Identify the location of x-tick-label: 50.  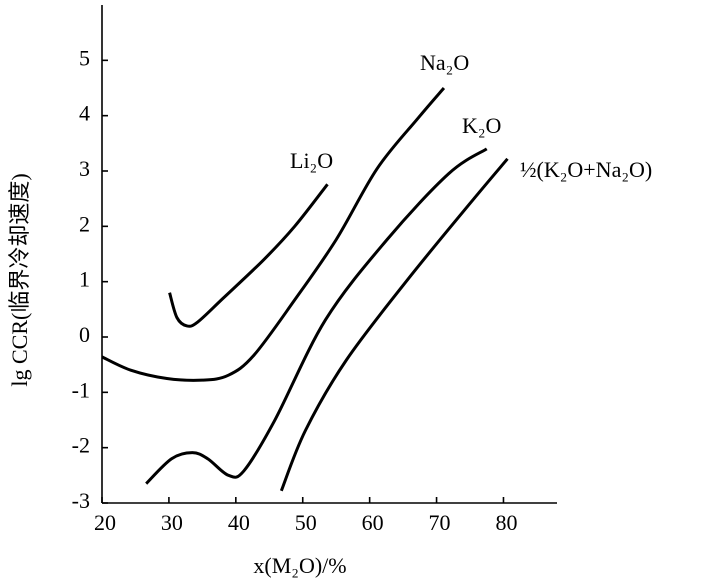
(306, 522).